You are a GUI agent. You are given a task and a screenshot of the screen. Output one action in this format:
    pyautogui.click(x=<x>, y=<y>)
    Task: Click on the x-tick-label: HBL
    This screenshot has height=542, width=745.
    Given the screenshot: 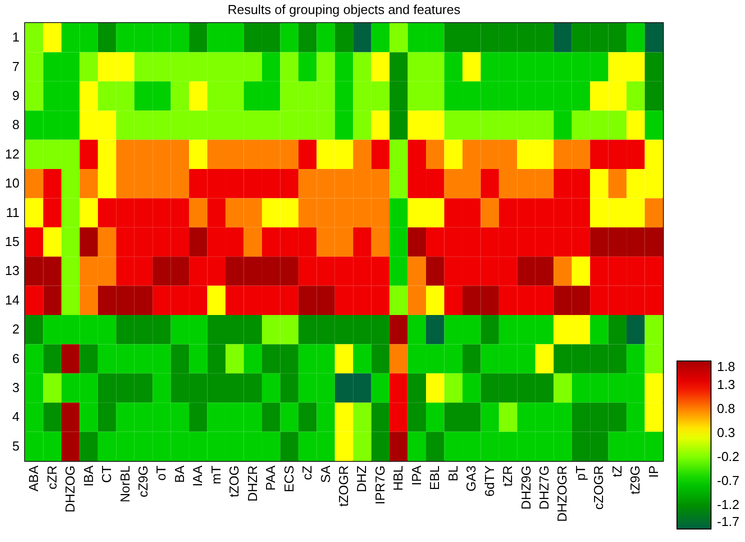 What is the action you would take?
    pyautogui.click(x=398, y=478)
    